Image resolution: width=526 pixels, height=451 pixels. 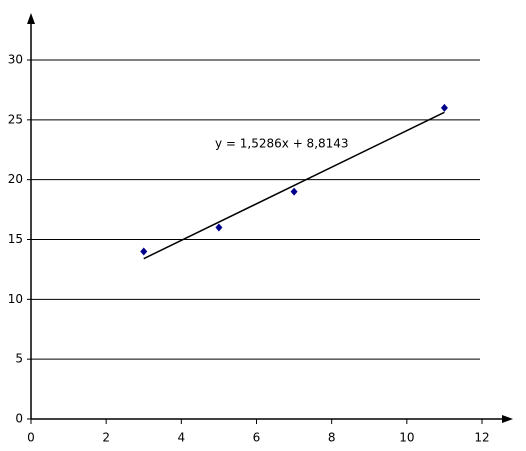 I want to click on y-tick-label: 30, so click(x=15, y=60).